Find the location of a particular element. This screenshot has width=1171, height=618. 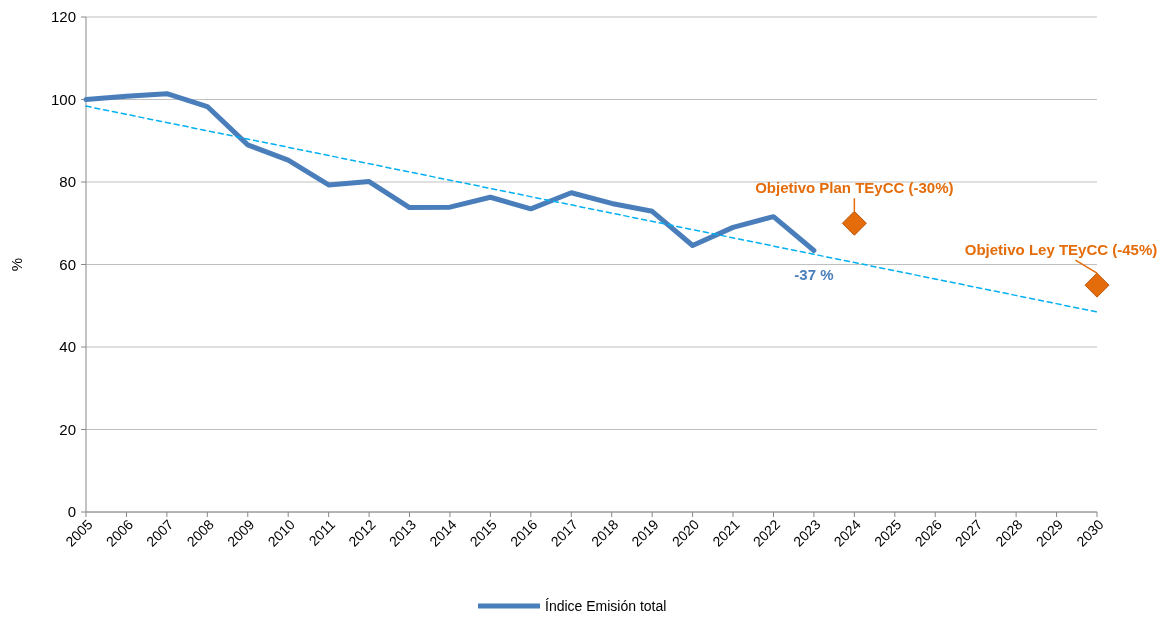

y-tick-label: 60 is located at coordinates (67, 264).